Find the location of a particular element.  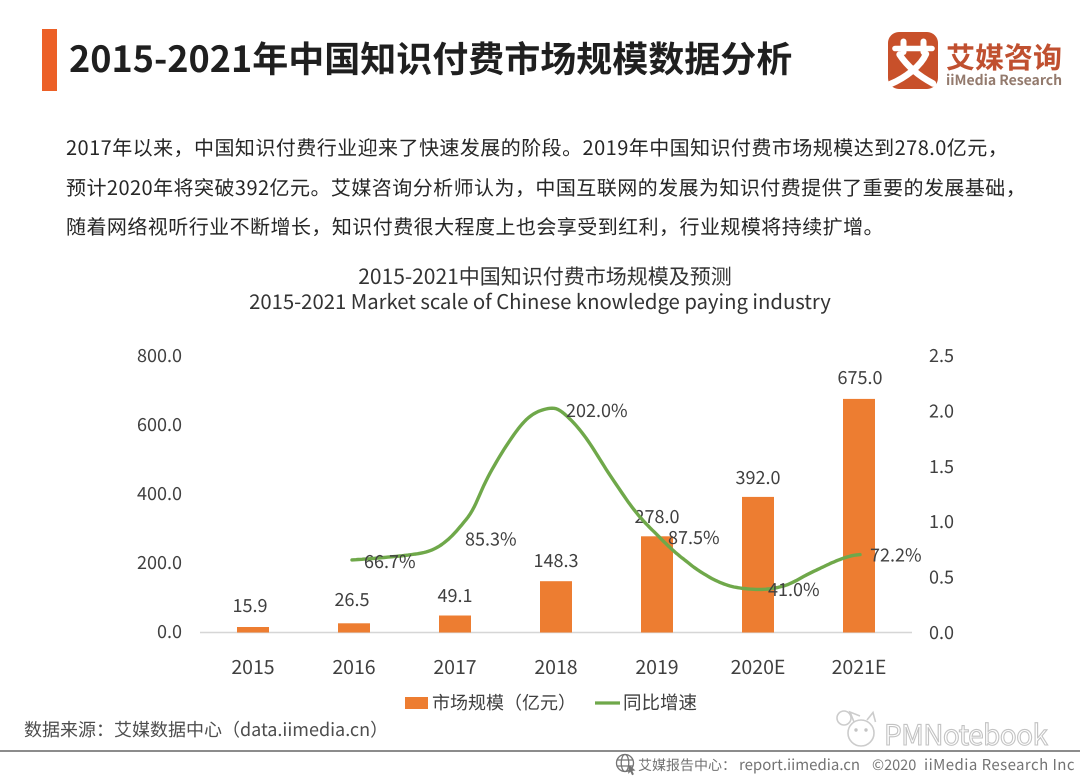

svg-text: 2019 is located at coordinates (656, 665).